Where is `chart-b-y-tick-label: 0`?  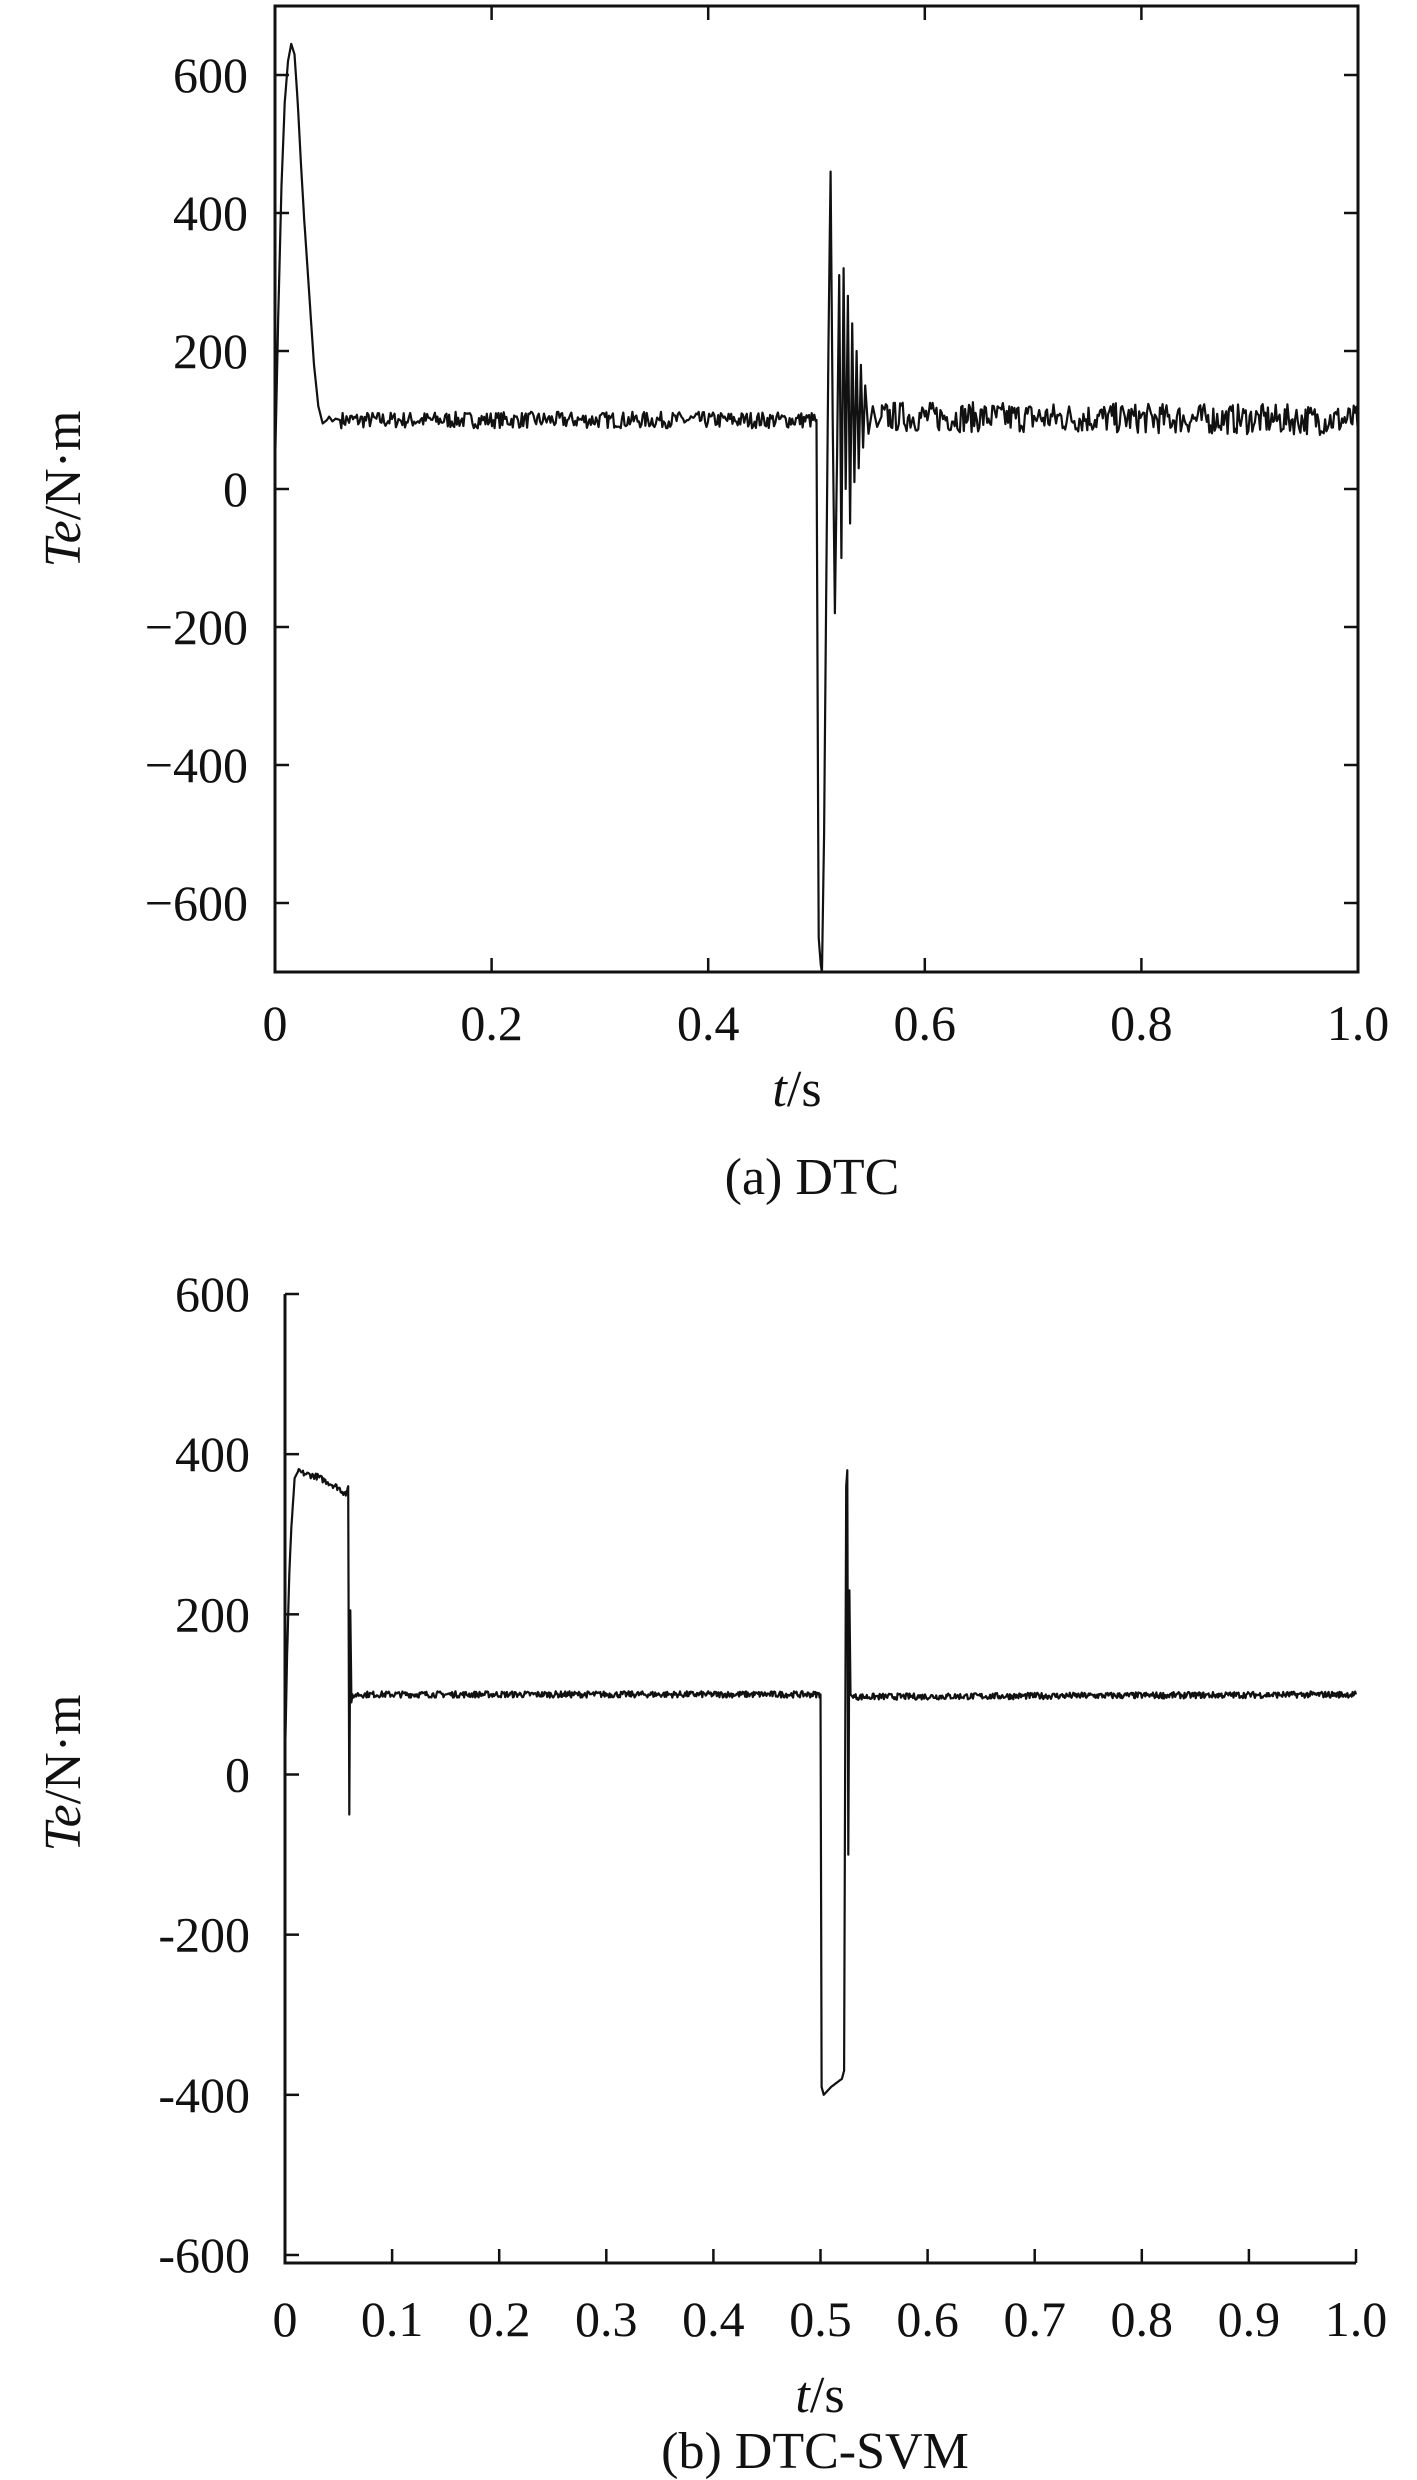 chart-b-y-tick-label: 0 is located at coordinates (237, 1774).